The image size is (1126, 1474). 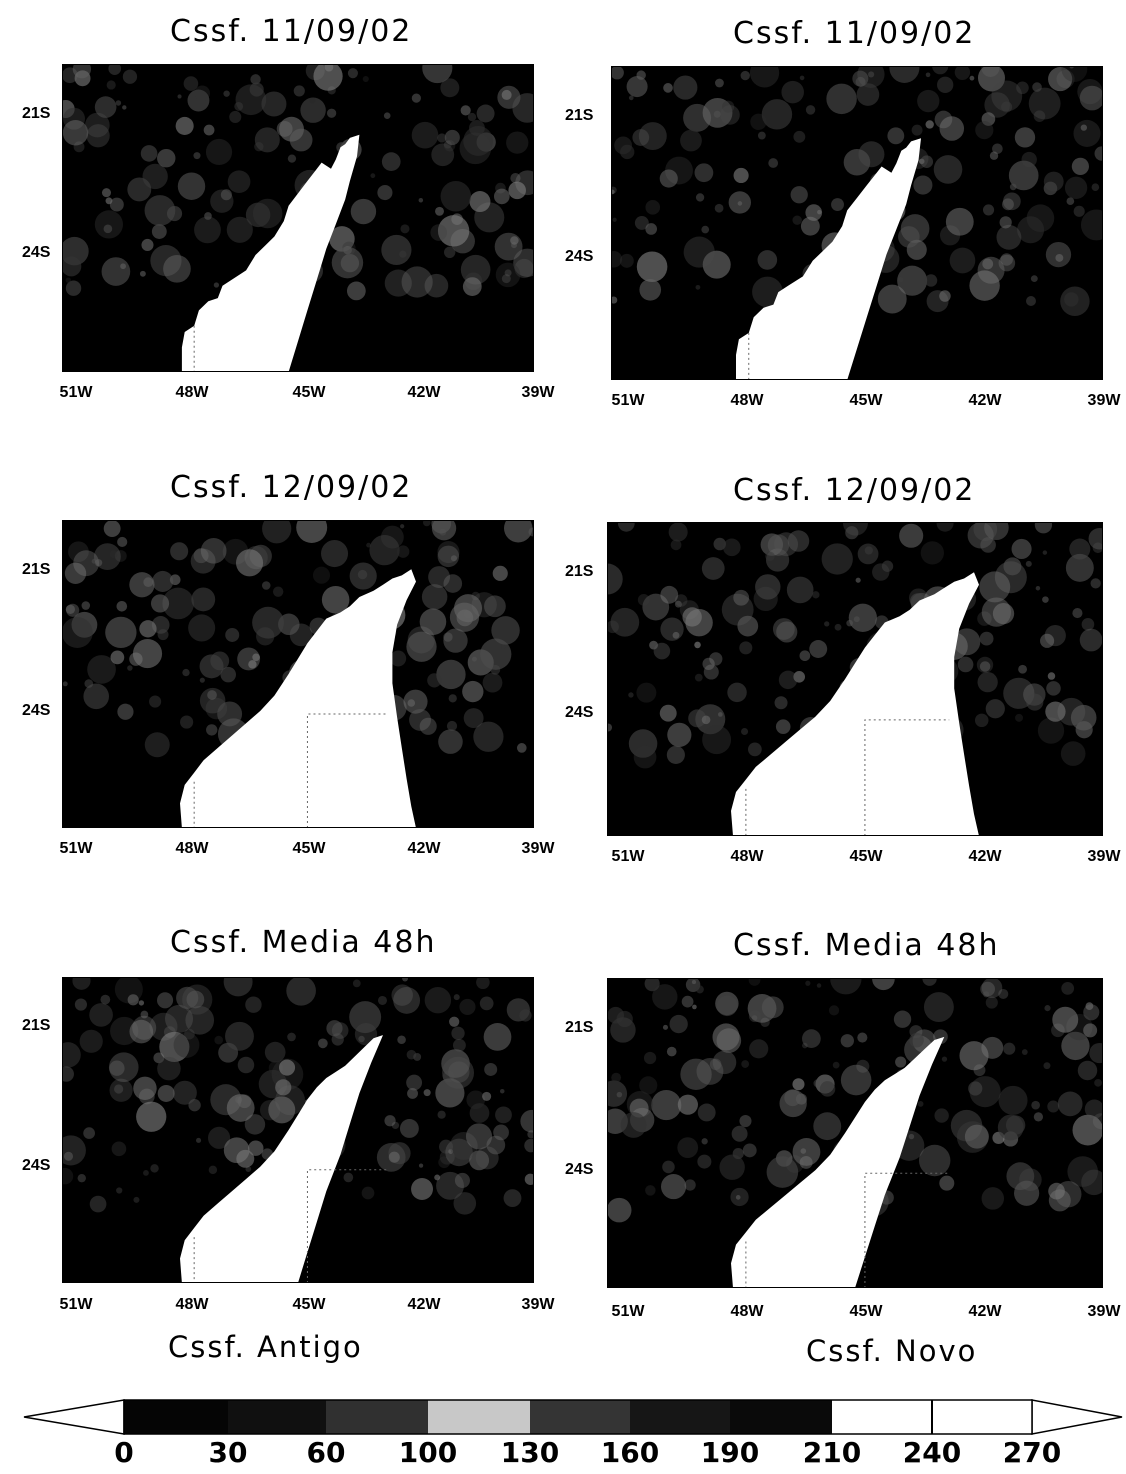 I want to click on colorbar-frame, so click(x=578, y=1417).